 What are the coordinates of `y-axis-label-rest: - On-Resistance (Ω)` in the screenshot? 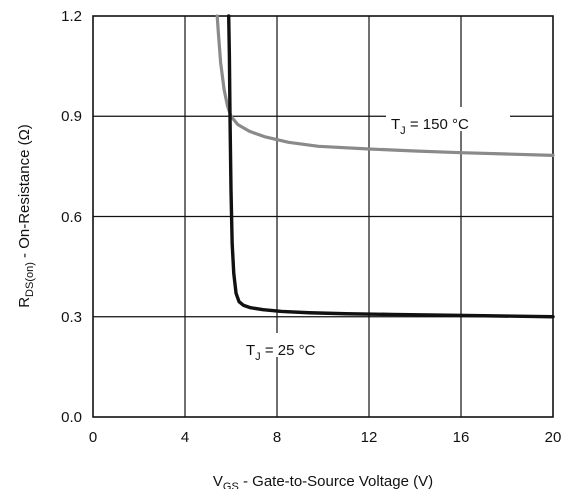 It's located at (24, 193).